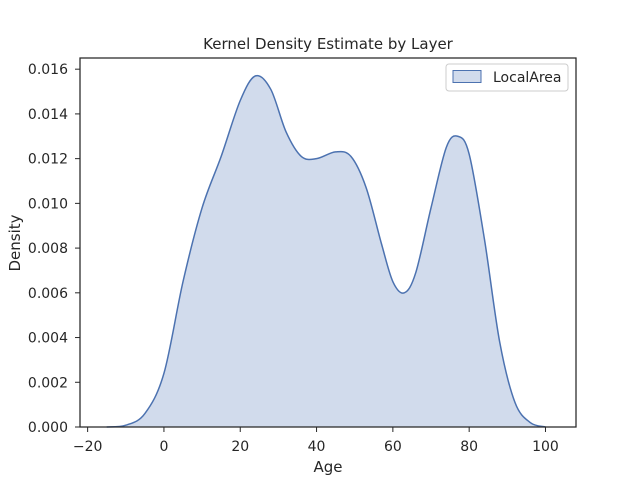 The height and width of the screenshot is (480, 640). I want to click on x-axis-label: Age, so click(327, 467).